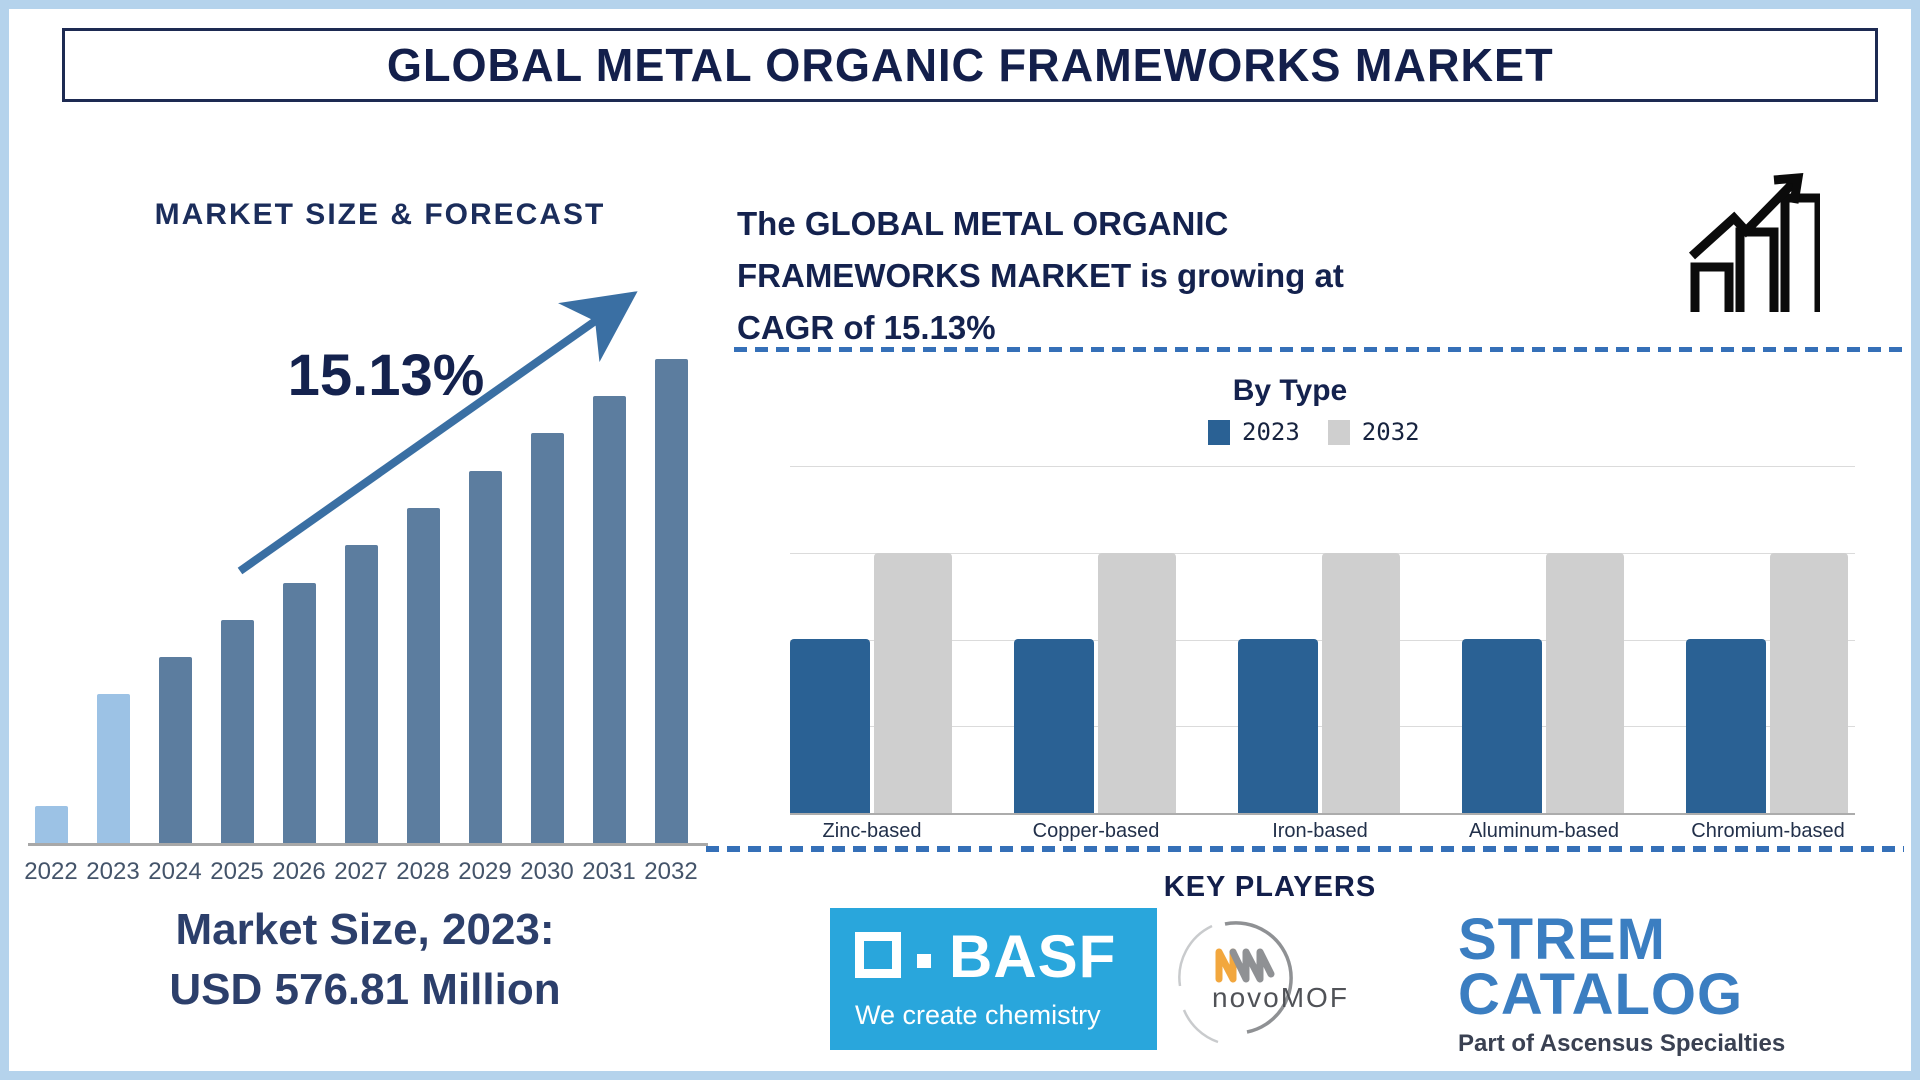  I want to click on novomof-wordmark-lower: novo, so click(1246, 997).